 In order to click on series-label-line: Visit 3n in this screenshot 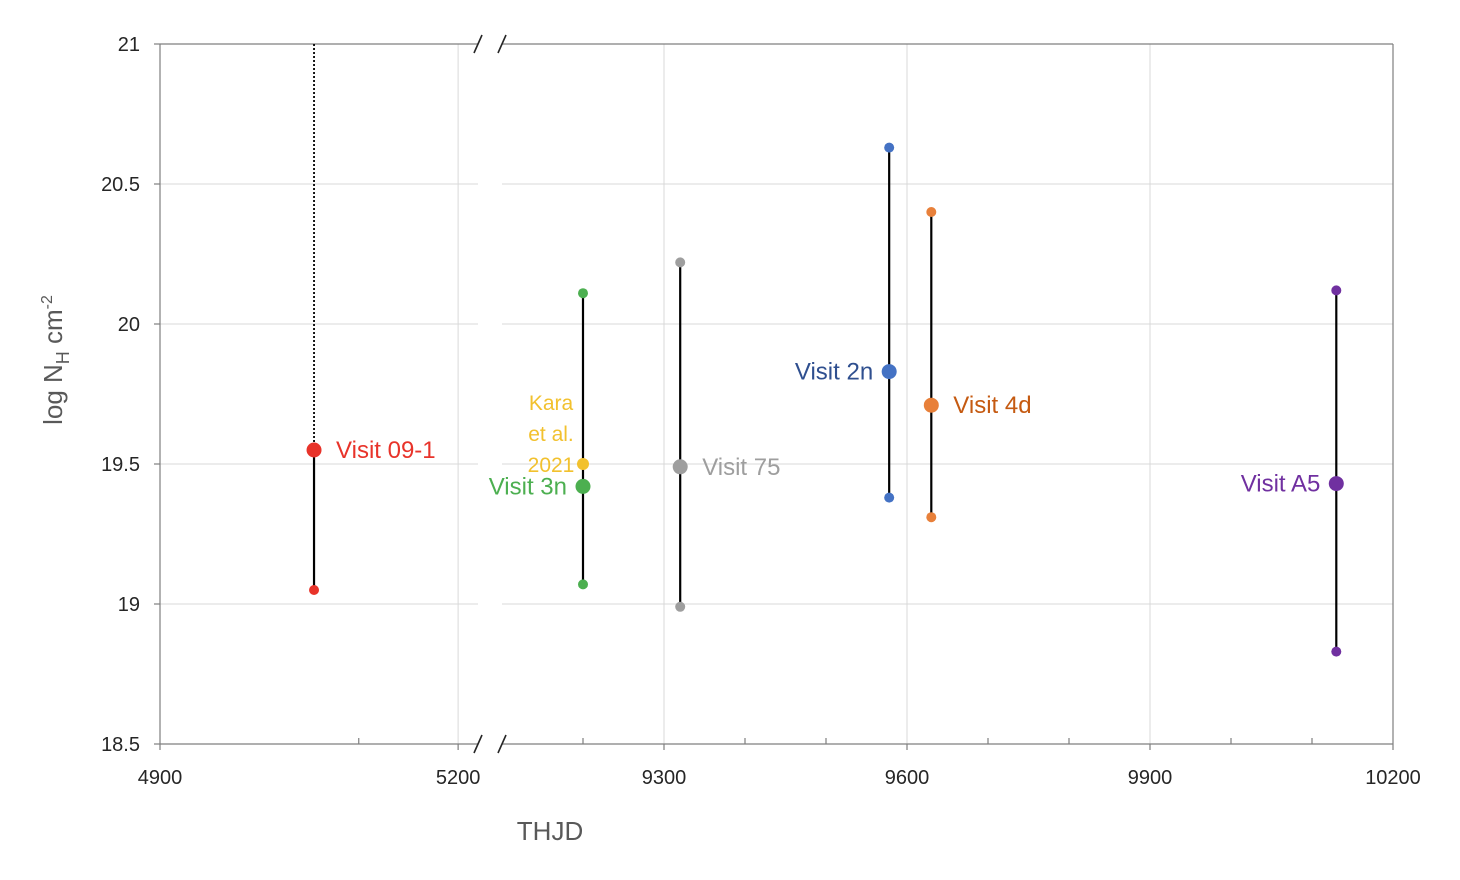, I will do `click(528, 486)`.